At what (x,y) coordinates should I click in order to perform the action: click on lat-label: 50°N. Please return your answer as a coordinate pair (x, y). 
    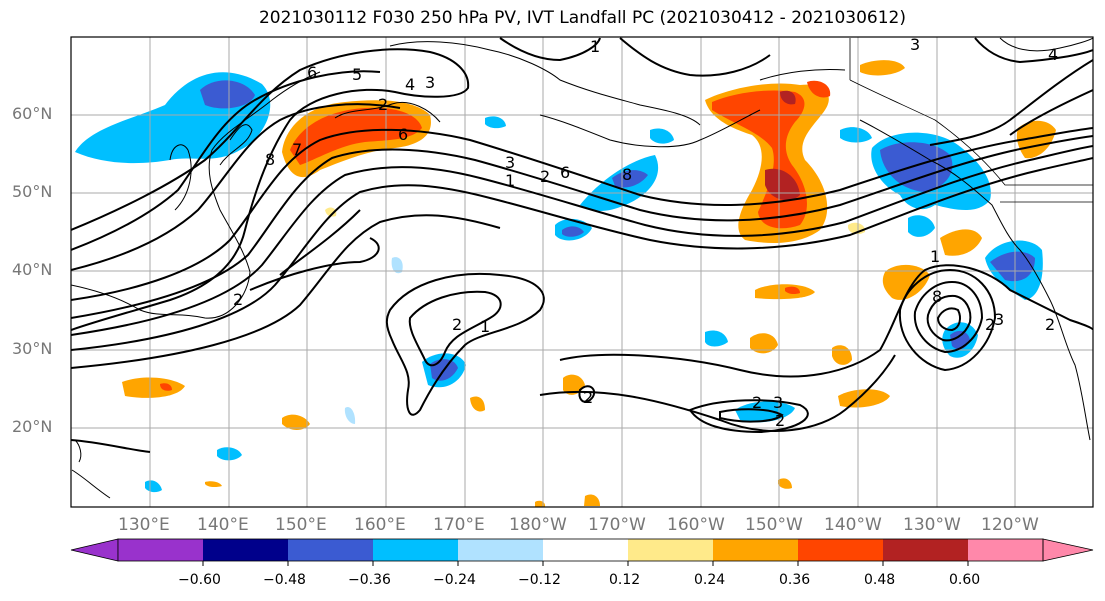
    Looking at the image, I should click on (32, 191).